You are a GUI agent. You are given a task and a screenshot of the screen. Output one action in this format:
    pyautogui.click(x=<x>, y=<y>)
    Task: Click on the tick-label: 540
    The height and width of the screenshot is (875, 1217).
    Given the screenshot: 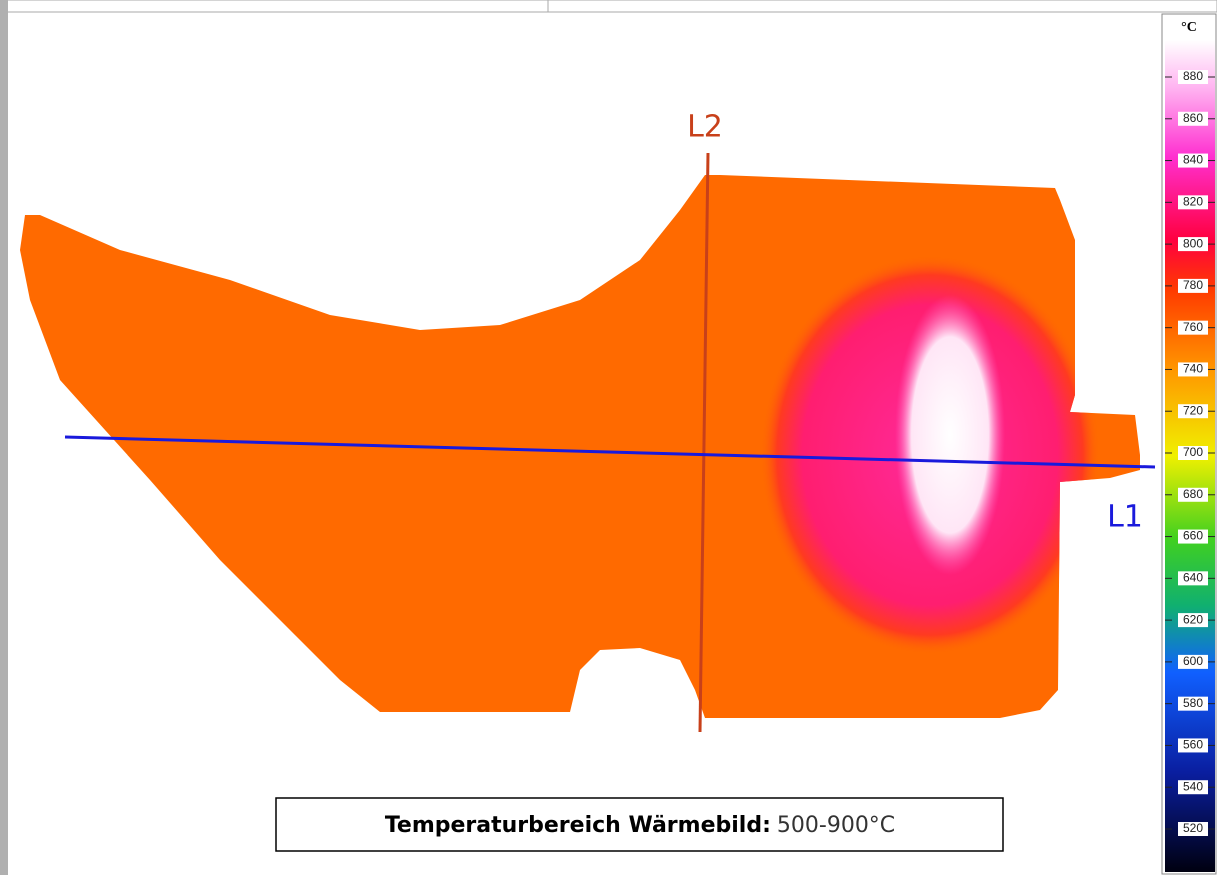 What is the action you would take?
    pyautogui.click(x=1193, y=786)
    